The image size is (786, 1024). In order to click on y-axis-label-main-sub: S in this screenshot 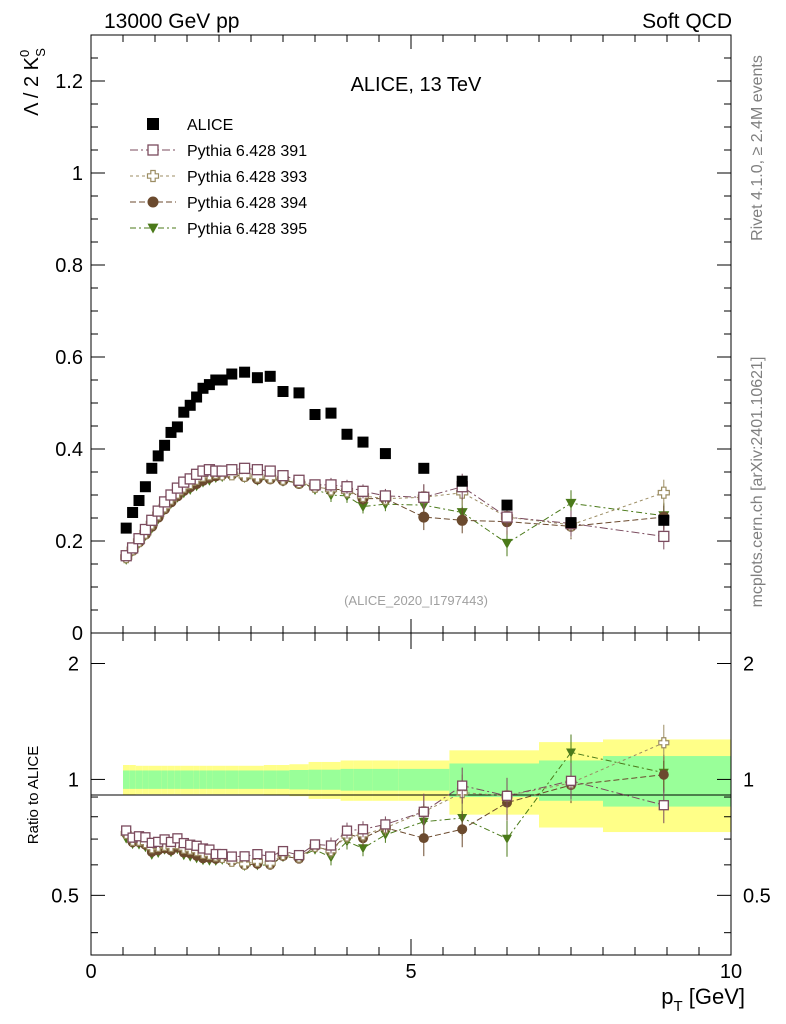, I will do `click(40, 52)`.